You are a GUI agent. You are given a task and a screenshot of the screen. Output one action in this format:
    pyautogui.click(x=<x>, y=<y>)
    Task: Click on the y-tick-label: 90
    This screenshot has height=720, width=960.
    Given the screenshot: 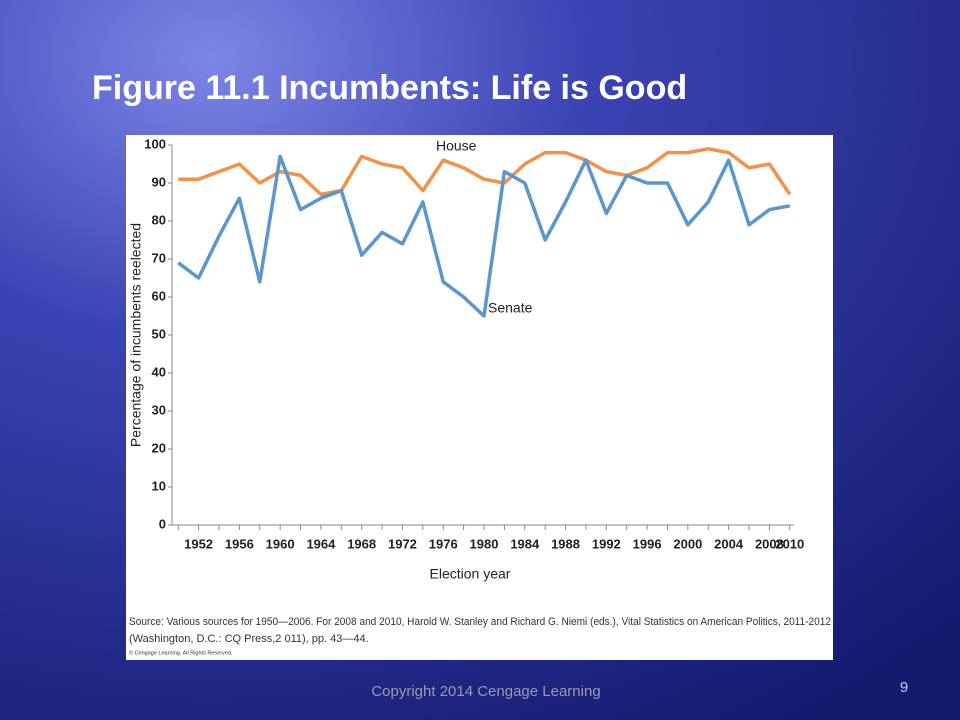 What is the action you would take?
    pyautogui.click(x=159, y=181)
    